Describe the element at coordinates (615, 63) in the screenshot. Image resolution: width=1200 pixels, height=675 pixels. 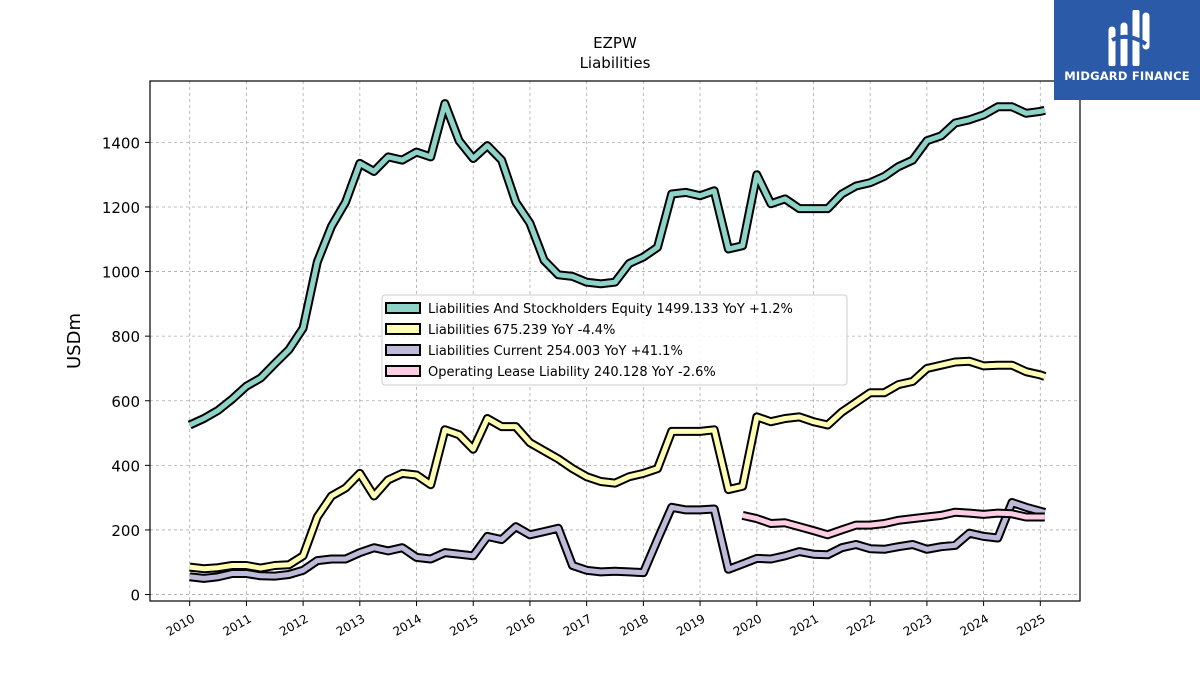
I see `chart-subtitle: Liabilities` at that location.